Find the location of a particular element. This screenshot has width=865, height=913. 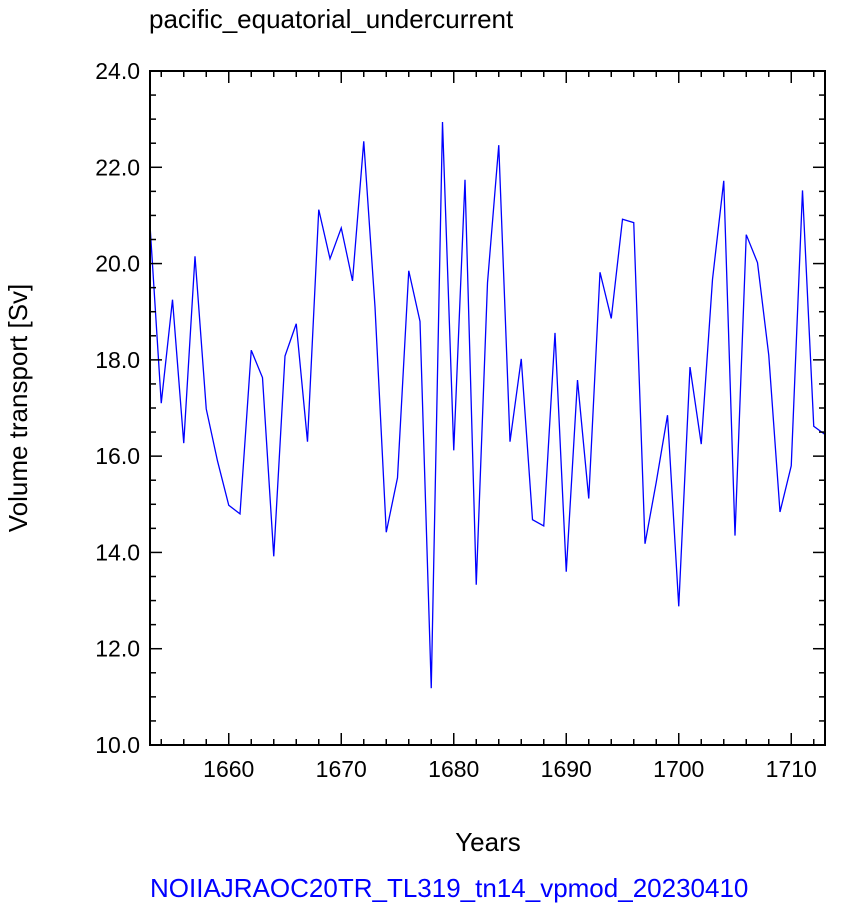

x-tick-label: 1660 is located at coordinates (228, 769).